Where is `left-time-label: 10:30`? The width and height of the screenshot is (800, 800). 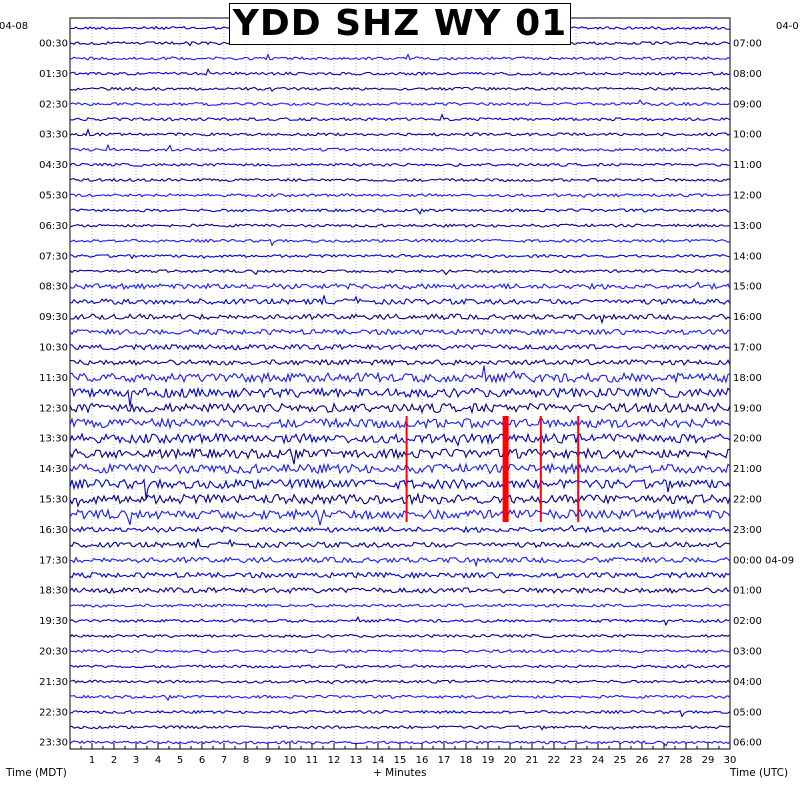 left-time-label: 10:30 is located at coordinates (53, 348).